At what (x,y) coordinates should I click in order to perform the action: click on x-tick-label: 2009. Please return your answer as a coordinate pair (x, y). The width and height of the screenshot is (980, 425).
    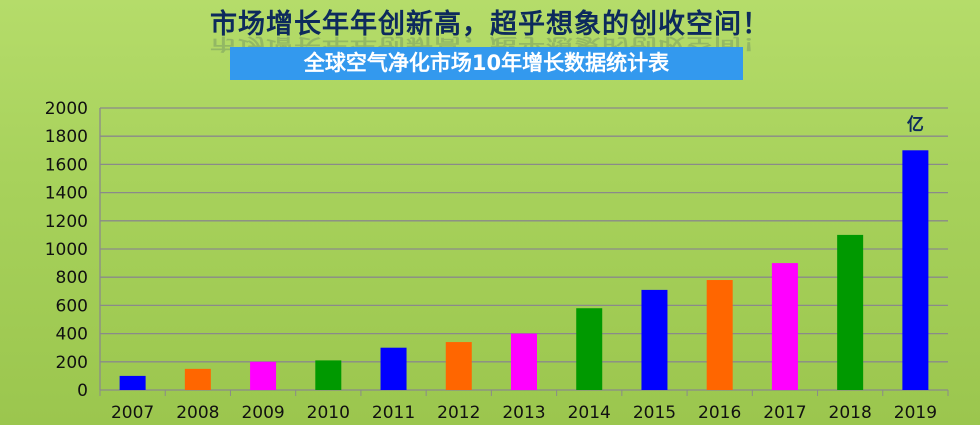
    Looking at the image, I should click on (262, 413).